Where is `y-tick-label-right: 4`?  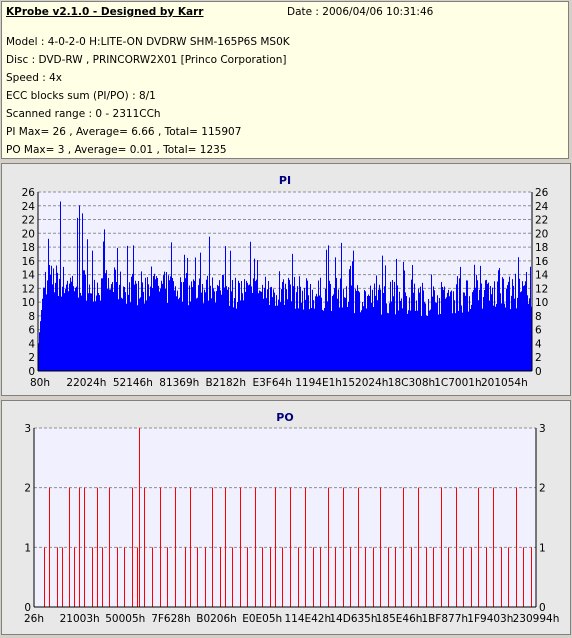 y-tick-label-right: 4 is located at coordinates (538, 344).